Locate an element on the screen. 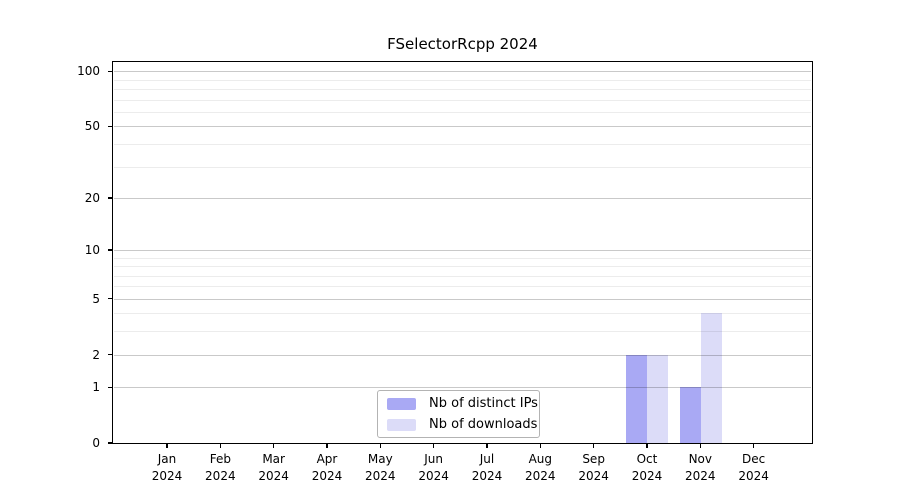 The width and height of the screenshot is (900, 500). x-tick-nov is located at coordinates (700, 445).